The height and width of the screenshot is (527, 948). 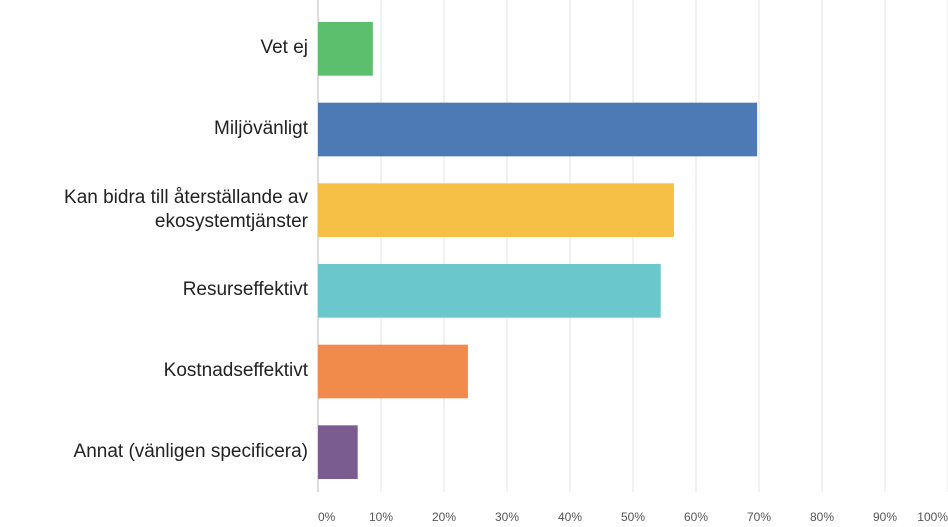 I want to click on x-tick-label: 50%, so click(x=633, y=517).